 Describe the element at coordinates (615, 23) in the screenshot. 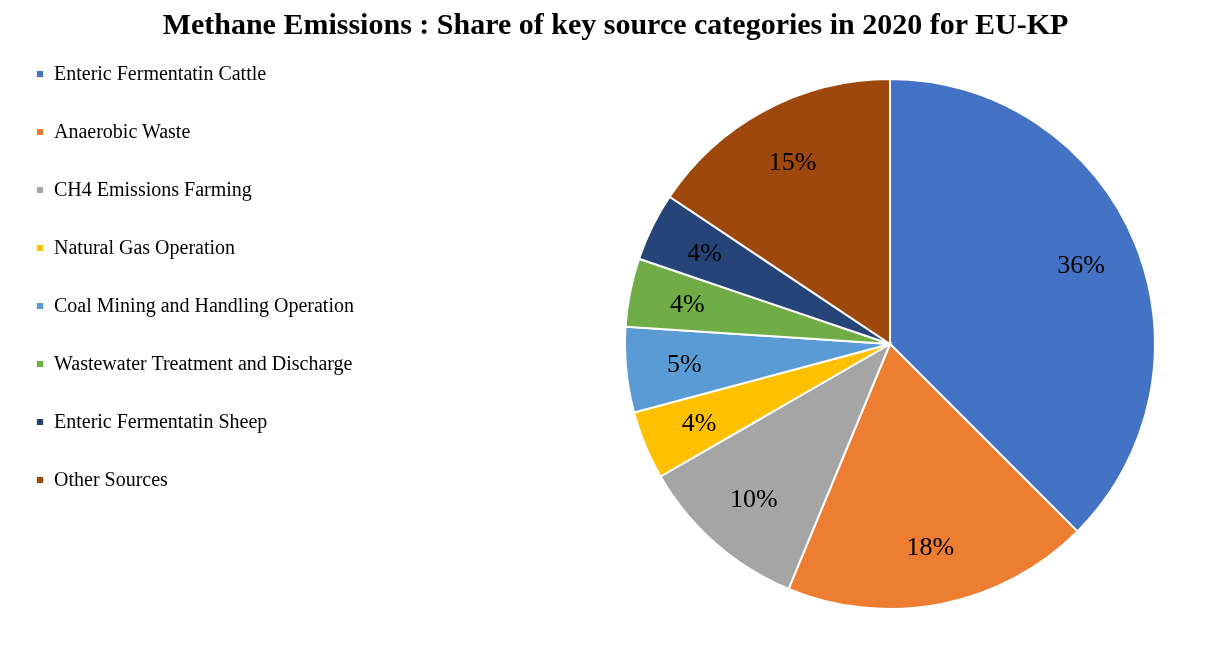

I see `chart-title: Methane Emissions : Share of key source categories in 2020 for EU-KP` at that location.